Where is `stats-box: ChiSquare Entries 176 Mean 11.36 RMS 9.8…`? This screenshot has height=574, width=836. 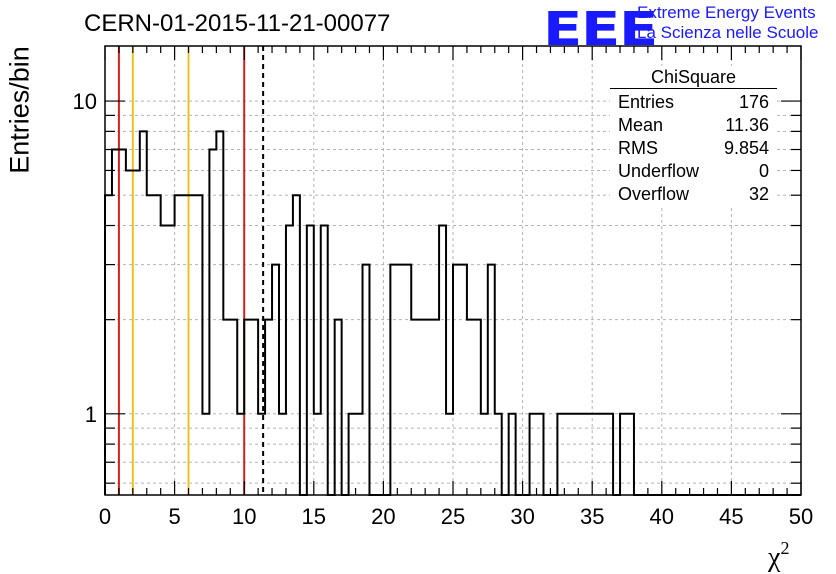 stats-box: ChiSquare Entries 176 Mean 11.36 RMS 9.8… is located at coordinates (693, 136).